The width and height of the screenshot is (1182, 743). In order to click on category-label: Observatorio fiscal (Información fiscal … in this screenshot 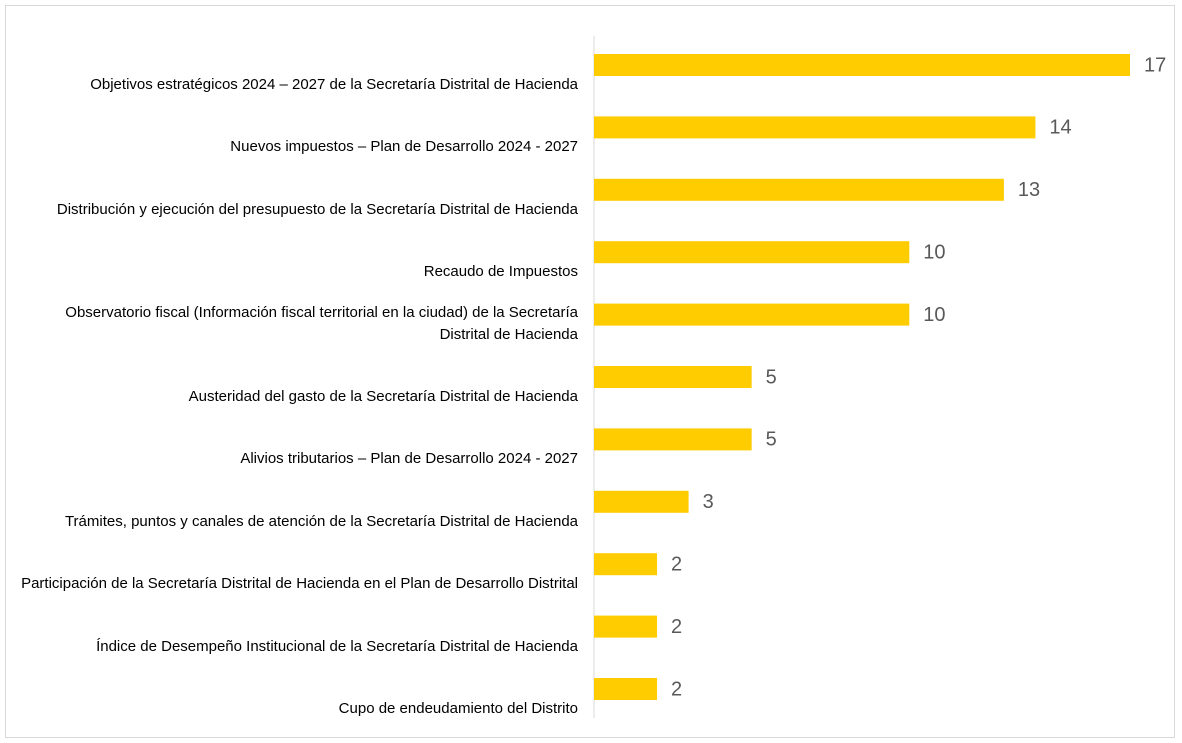, I will do `click(321, 323)`.